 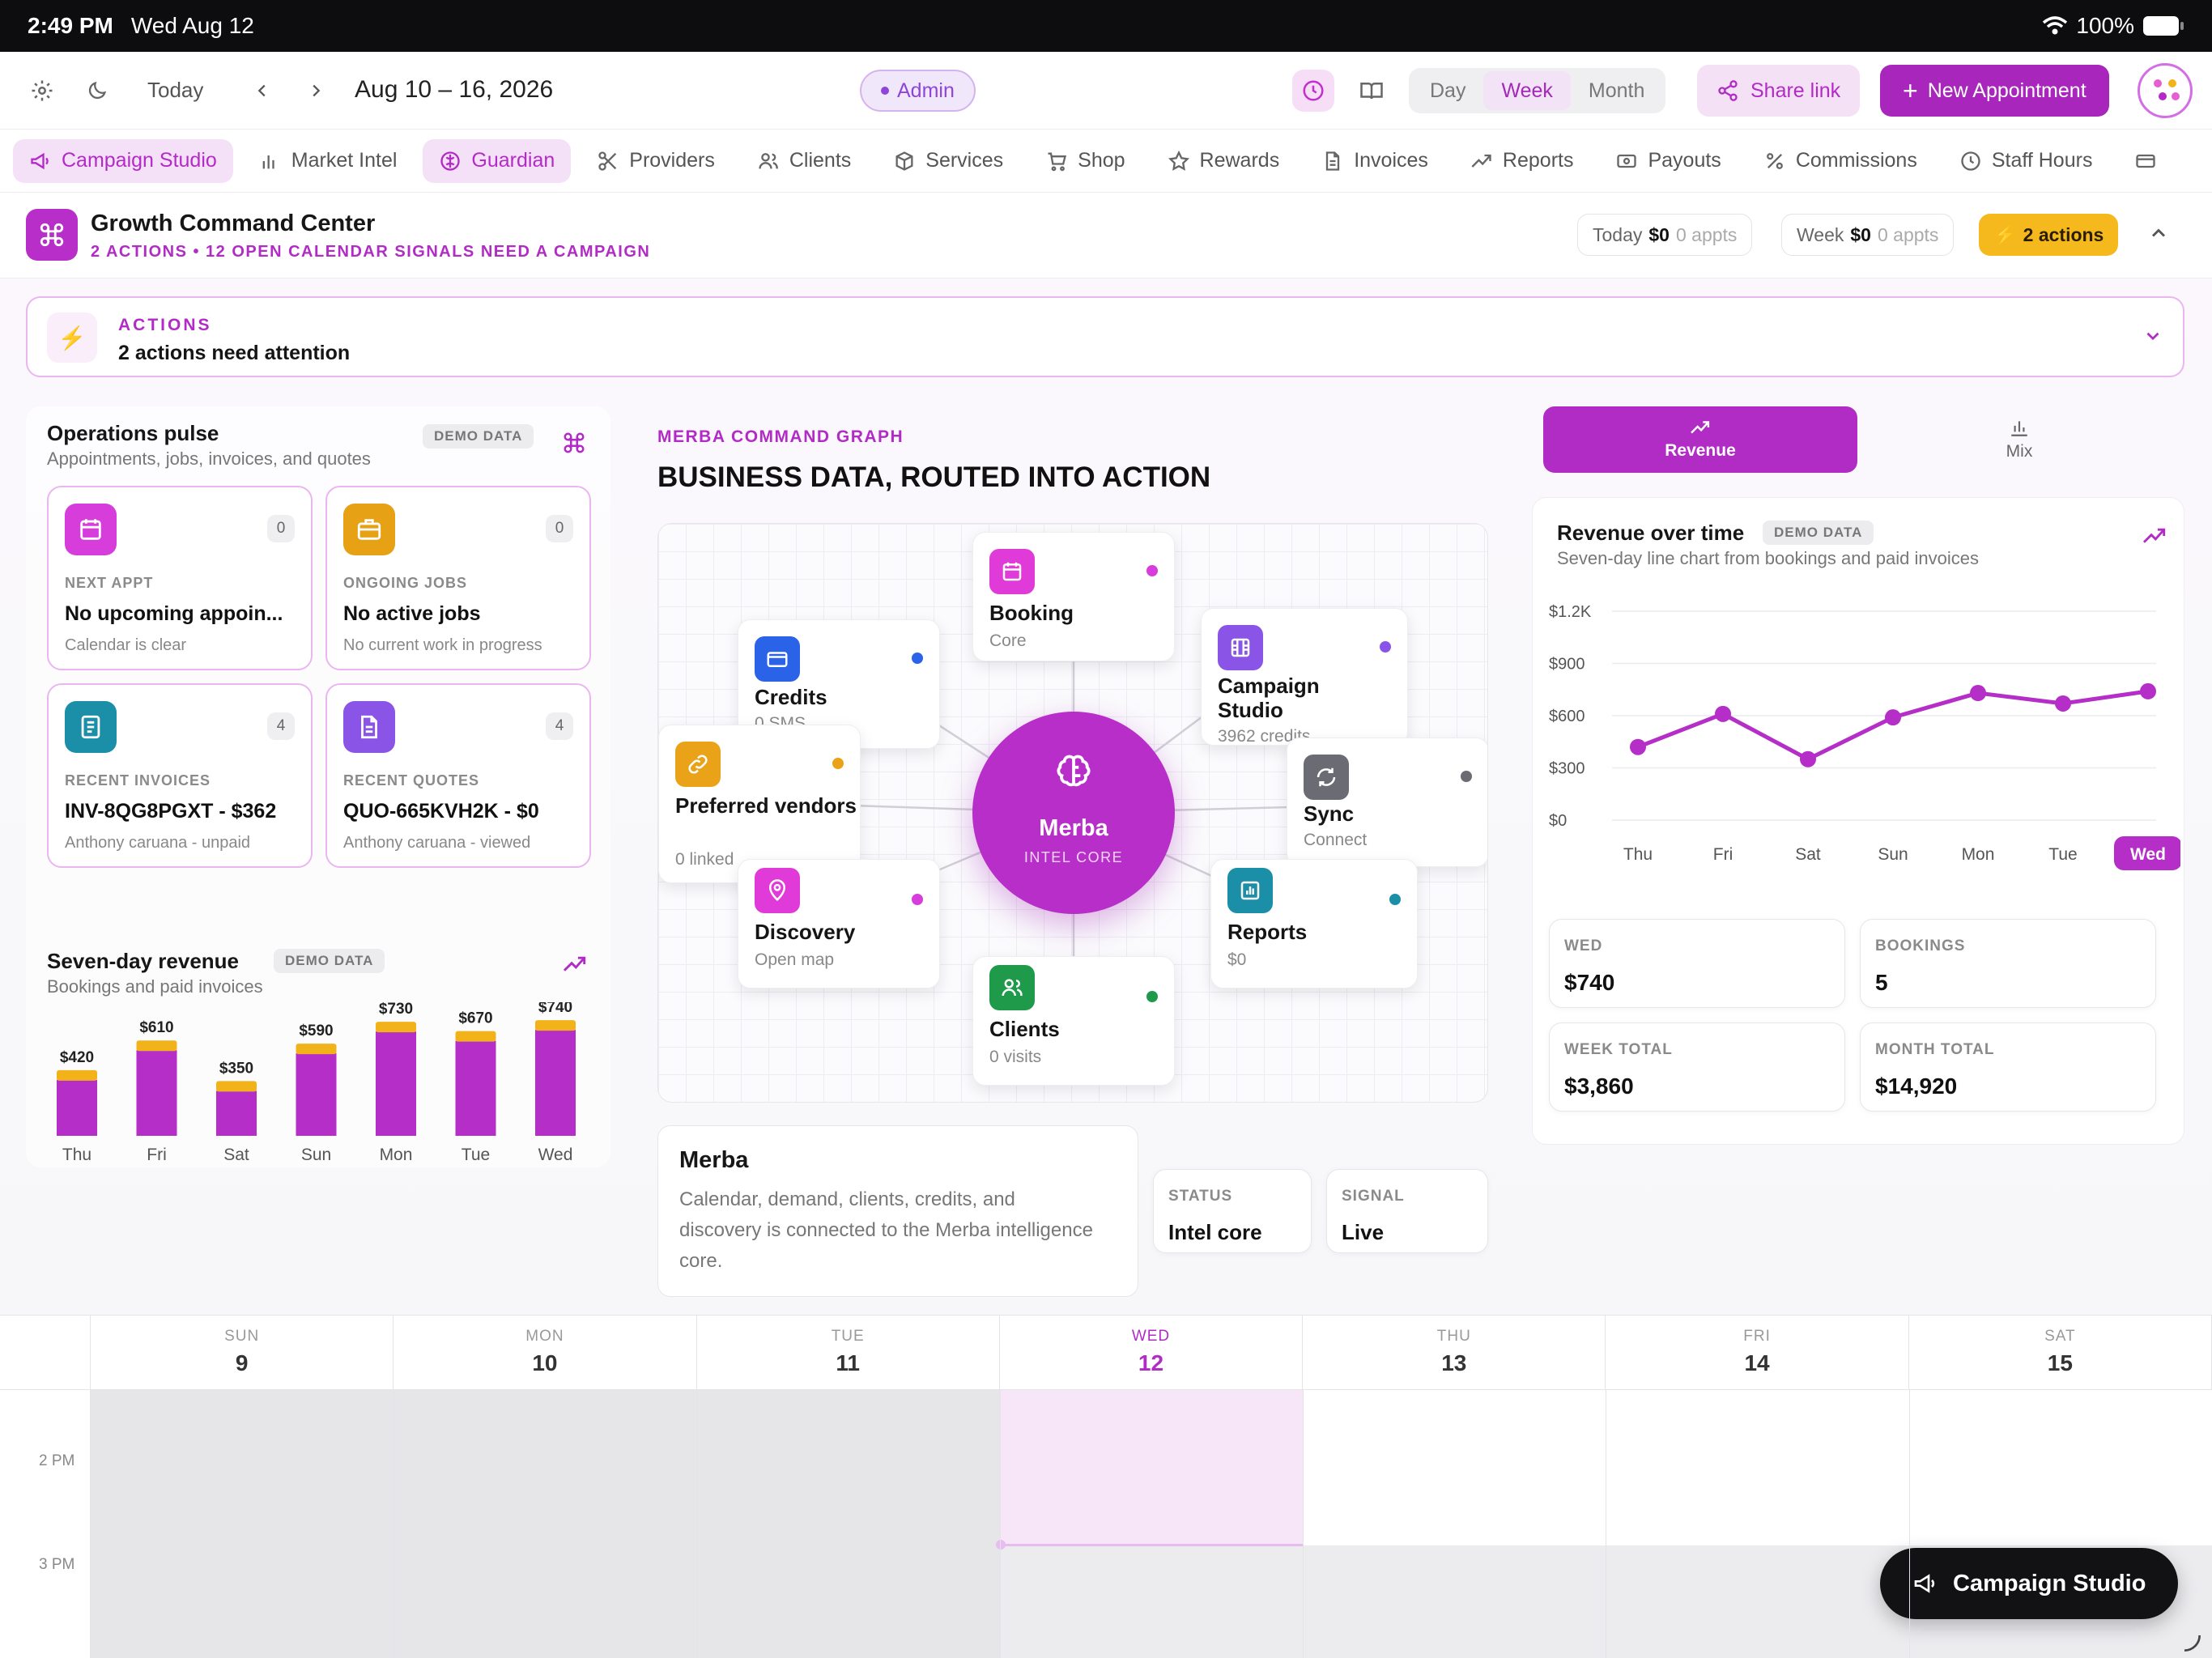 What do you see at coordinates (1665, 235) in the screenshot?
I see `today-summary-chip: Today $0 0 appts` at bounding box center [1665, 235].